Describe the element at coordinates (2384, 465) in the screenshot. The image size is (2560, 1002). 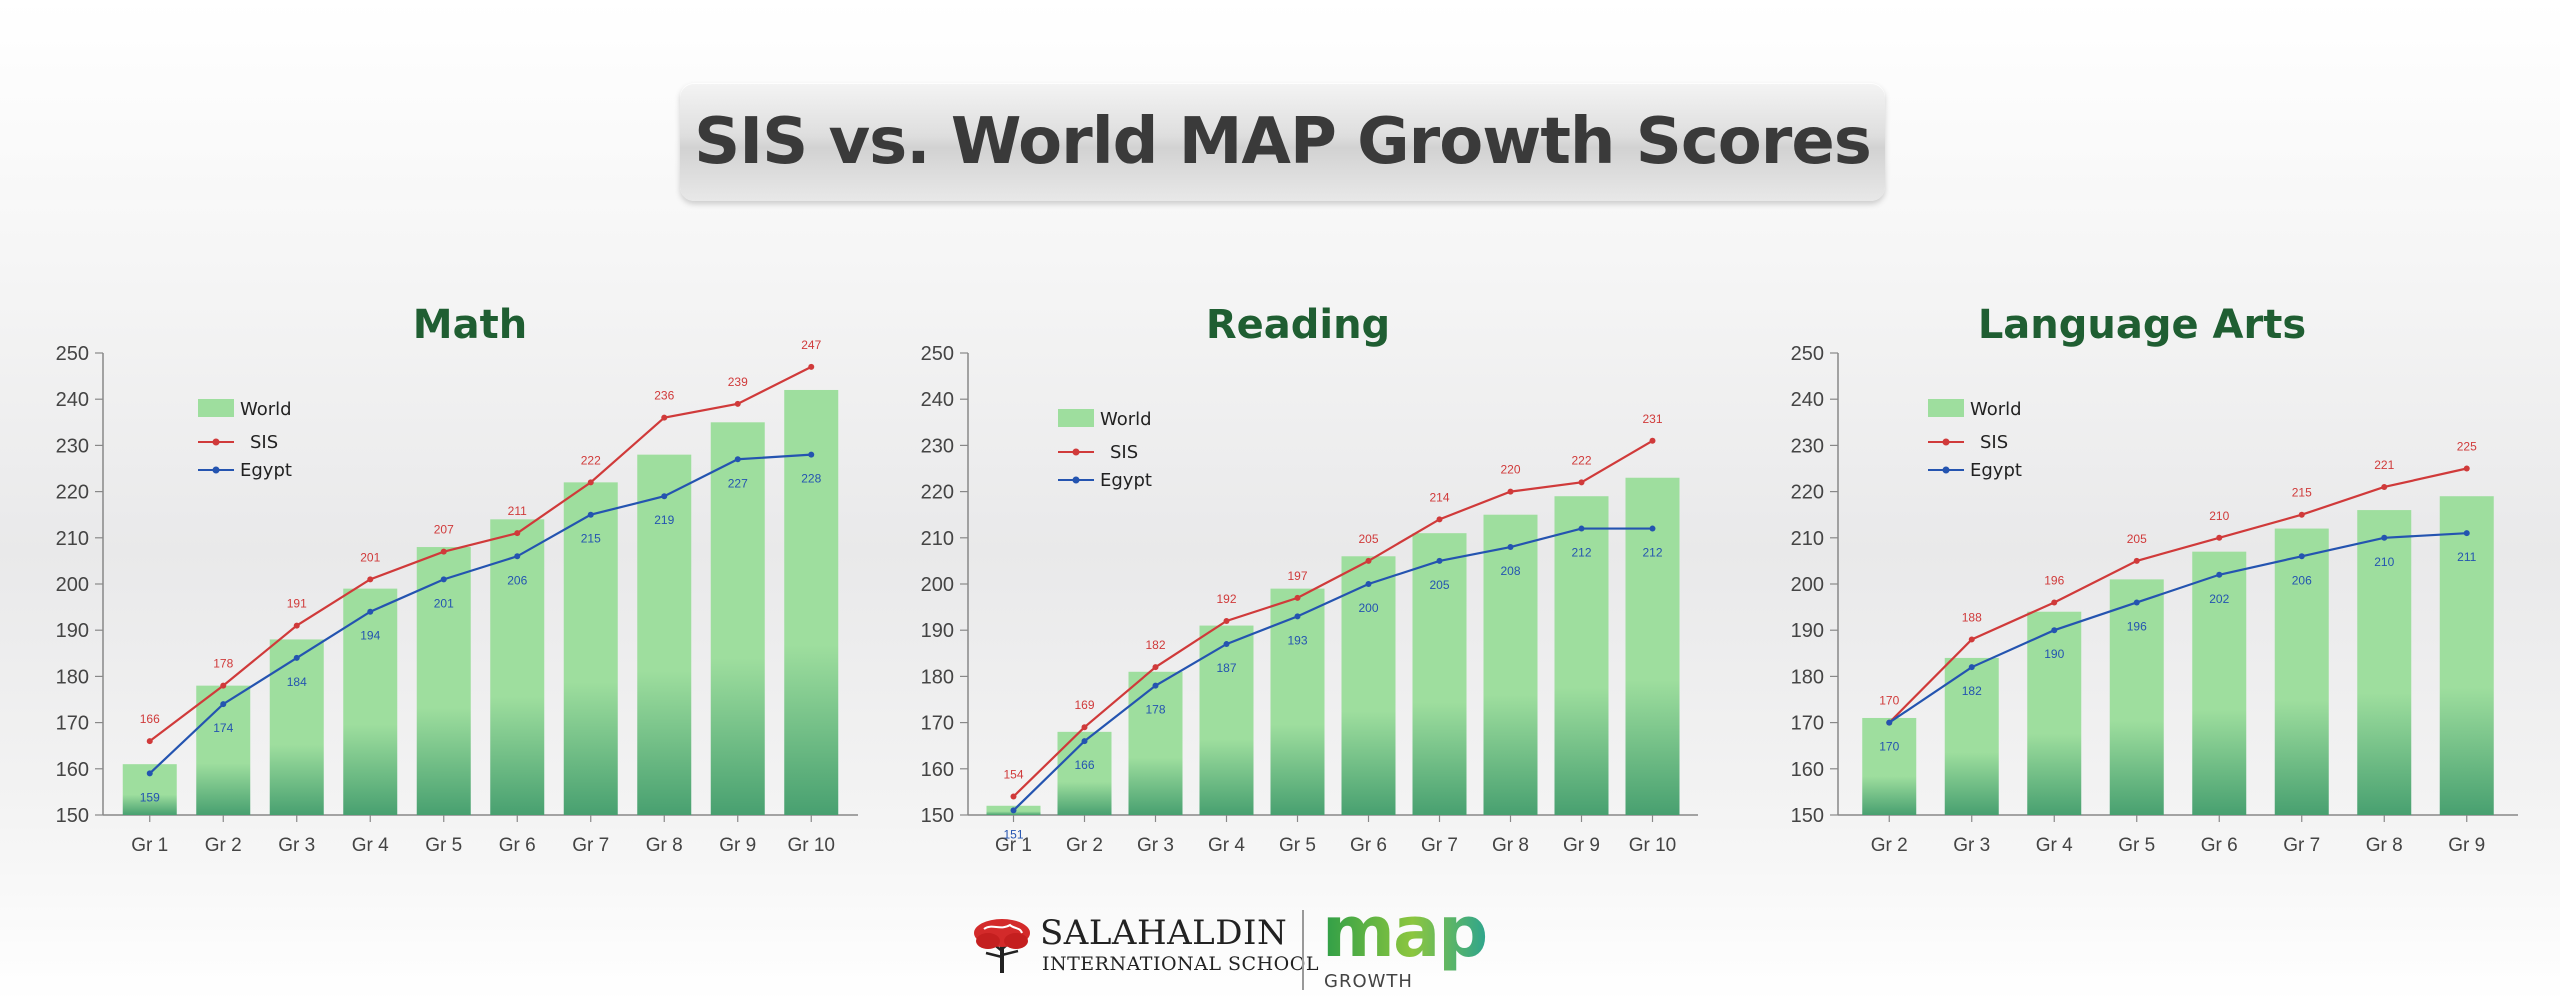
I see `data-label-sis: 221` at that location.